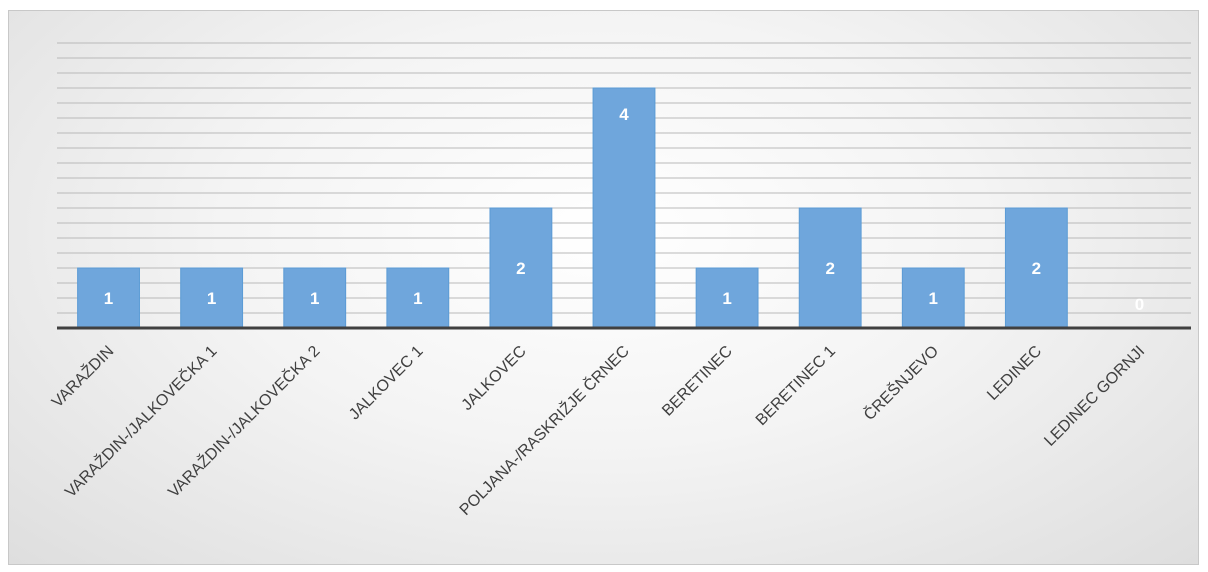 This screenshot has height=572, width=1208. Describe the element at coordinates (901, 382) in the screenshot. I see `category-label: ČREŠNJEVO` at that location.